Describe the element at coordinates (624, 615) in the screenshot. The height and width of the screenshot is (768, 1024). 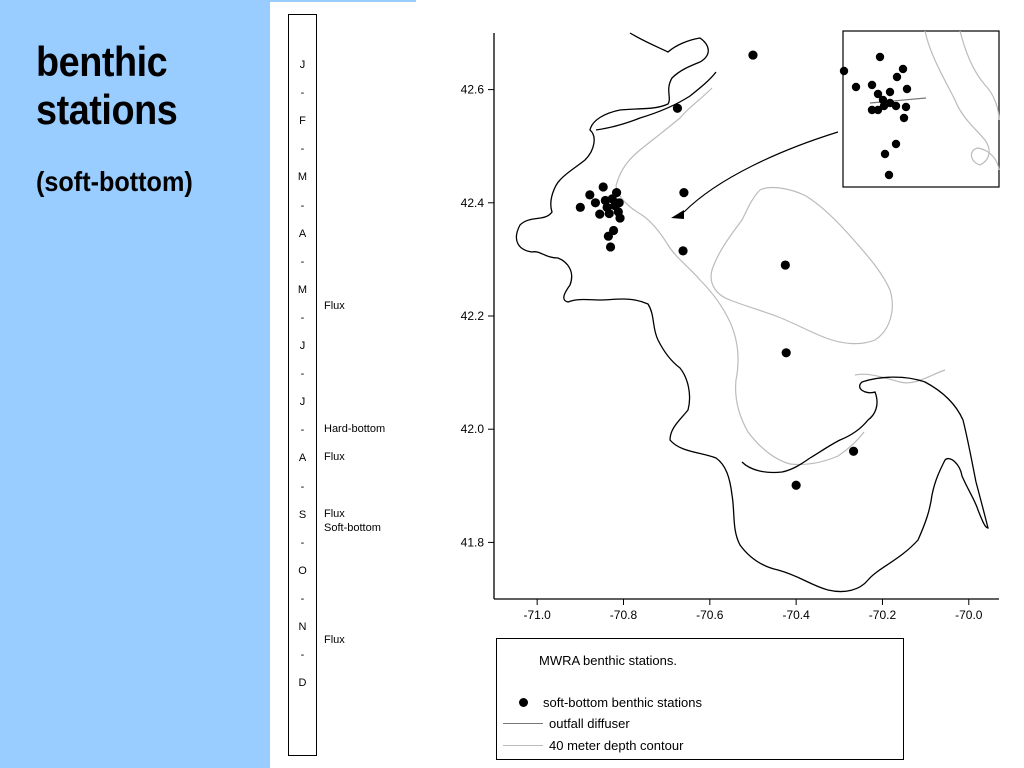
I see `x-tick-label: -70.8` at that location.